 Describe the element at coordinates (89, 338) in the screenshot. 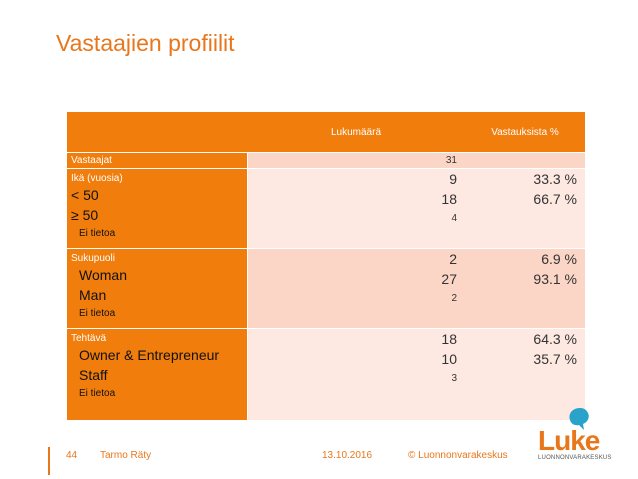

I see `group-title: Tehtävä` at that location.